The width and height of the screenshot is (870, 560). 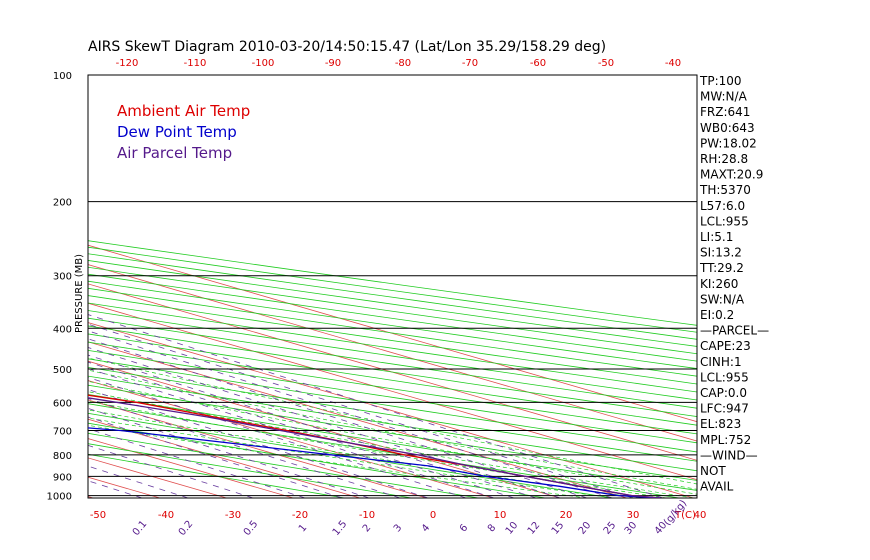 What do you see at coordinates (725, 190) in the screenshot?
I see `index-entry: TH:5370` at bounding box center [725, 190].